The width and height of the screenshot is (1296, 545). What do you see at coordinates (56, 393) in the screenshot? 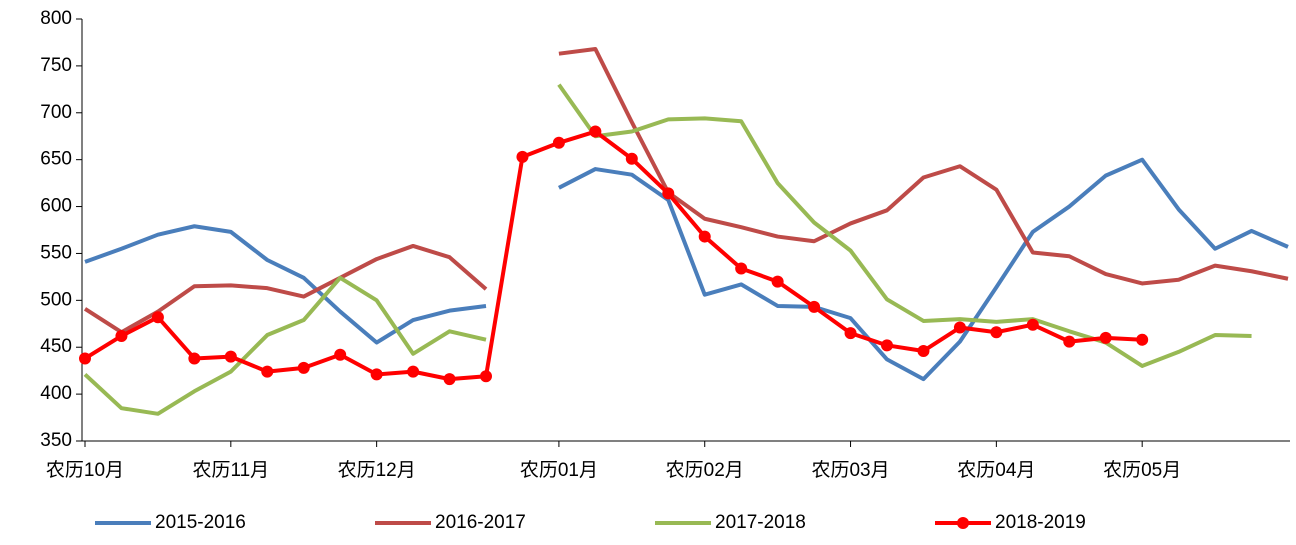
I see `y-tick-label: 400` at bounding box center [56, 393].